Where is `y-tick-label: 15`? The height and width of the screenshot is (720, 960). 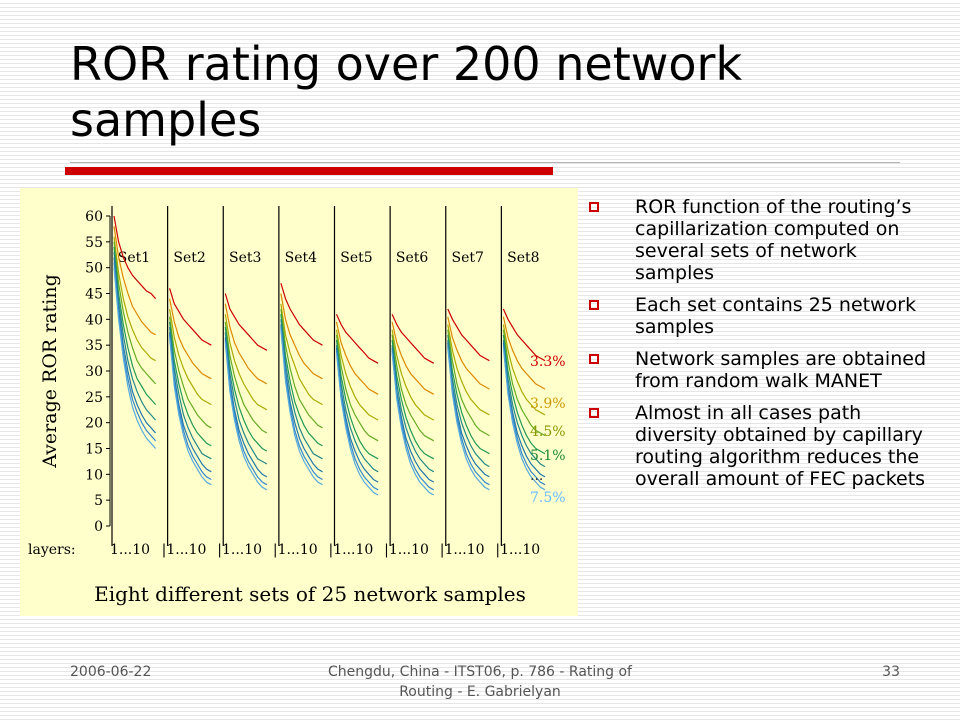
y-tick-label: 15 is located at coordinates (94, 450).